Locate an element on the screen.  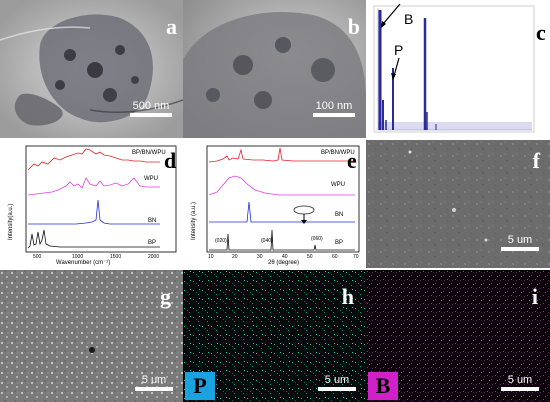
ftir-curve-bn is located at coordinates (94, 212).